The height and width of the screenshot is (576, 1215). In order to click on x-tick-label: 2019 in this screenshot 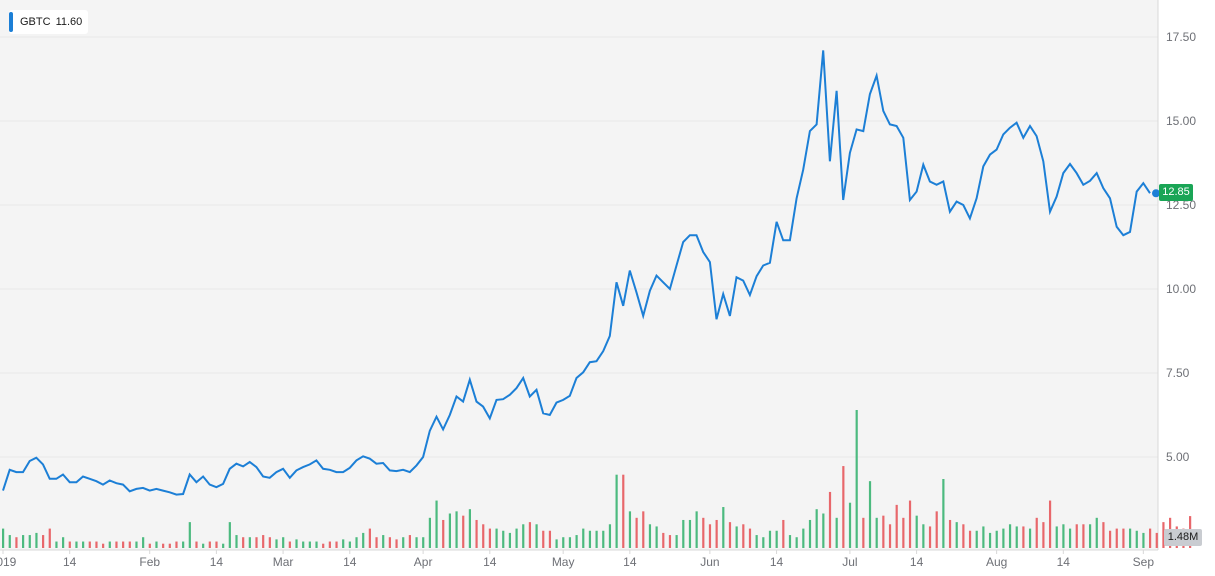, I will do `click(8, 562)`.